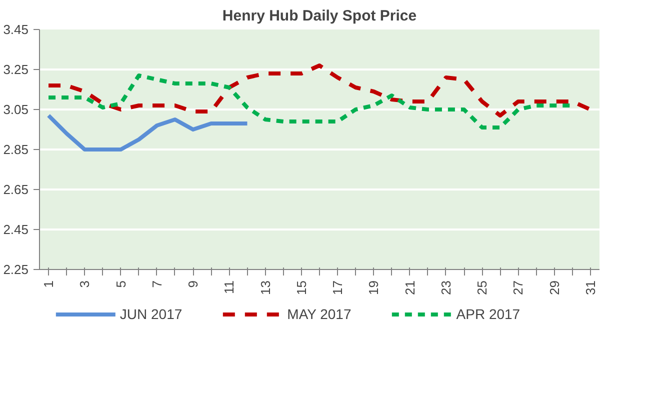 The image size is (650, 403). What do you see at coordinates (319, 16) in the screenshot?
I see `chart-title: Henry Hub Daily Spot Price` at bounding box center [319, 16].